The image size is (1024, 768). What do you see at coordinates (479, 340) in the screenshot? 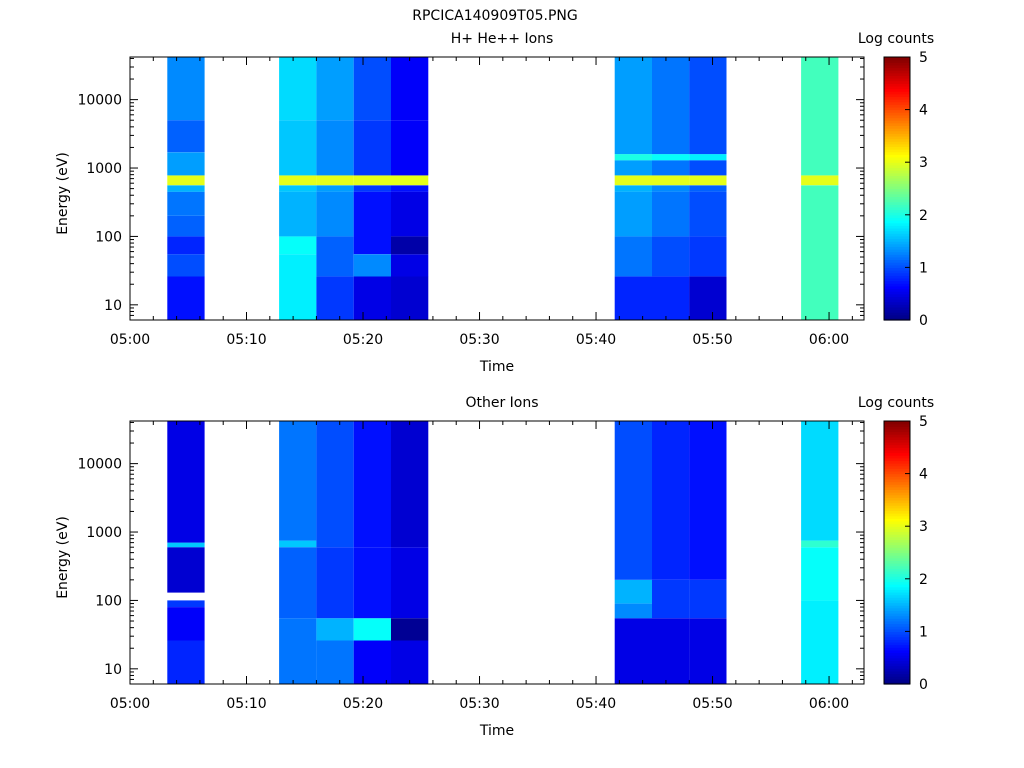
I see `x-tick-label: 05:30` at bounding box center [479, 340].